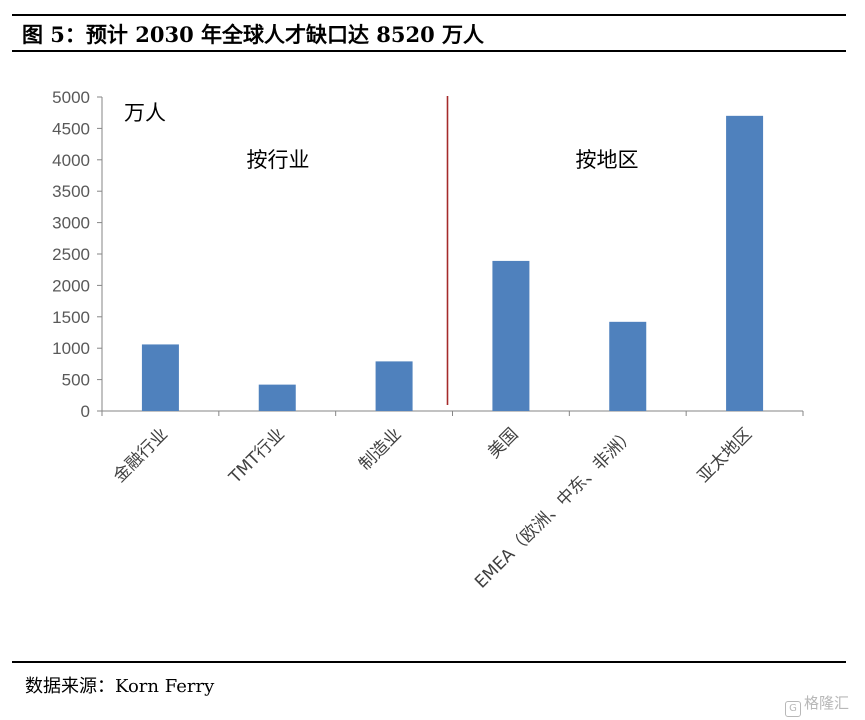  Describe the element at coordinates (76, 380) in the screenshot. I see `y-tick-label: 500` at that location.